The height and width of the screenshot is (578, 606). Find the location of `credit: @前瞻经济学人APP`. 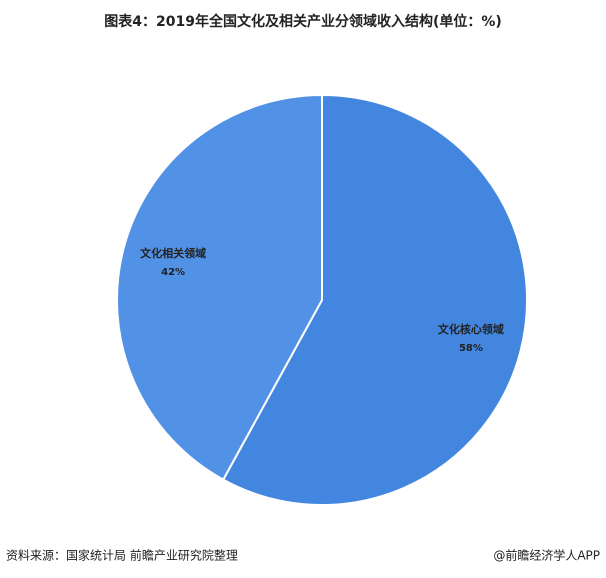

credit: @前瞻经济学人APP is located at coordinates (546, 555).